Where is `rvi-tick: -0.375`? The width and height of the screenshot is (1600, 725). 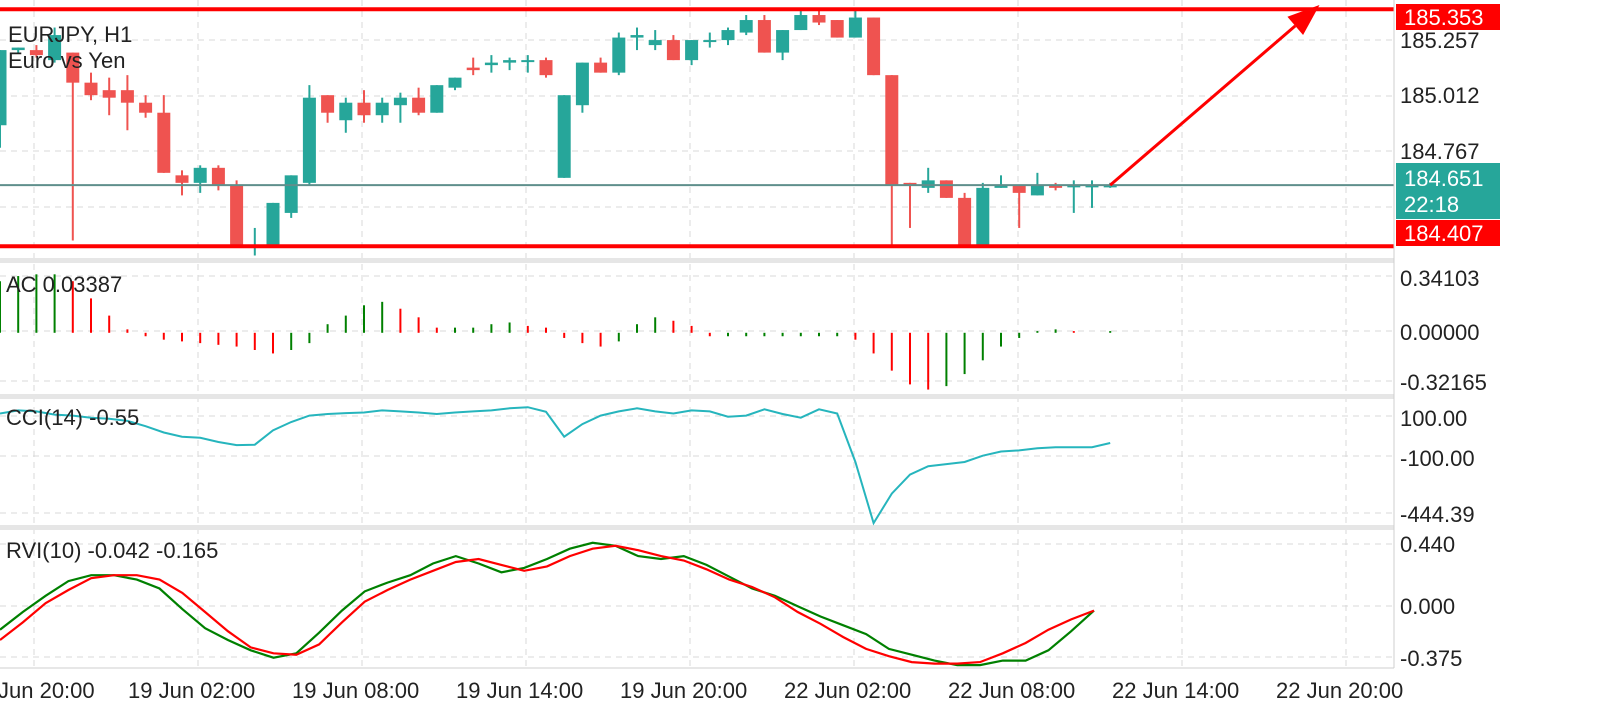
rvi-tick: -0.375 is located at coordinates (1431, 658).